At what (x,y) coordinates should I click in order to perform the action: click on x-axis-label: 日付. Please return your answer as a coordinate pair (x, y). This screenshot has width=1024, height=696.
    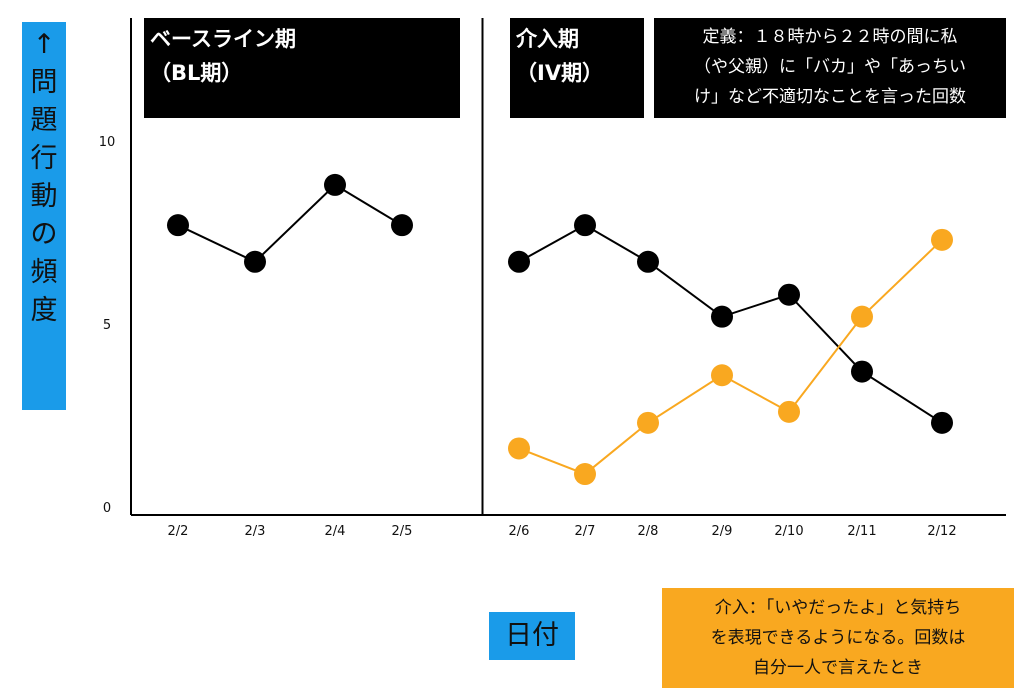
    Looking at the image, I should click on (532, 636).